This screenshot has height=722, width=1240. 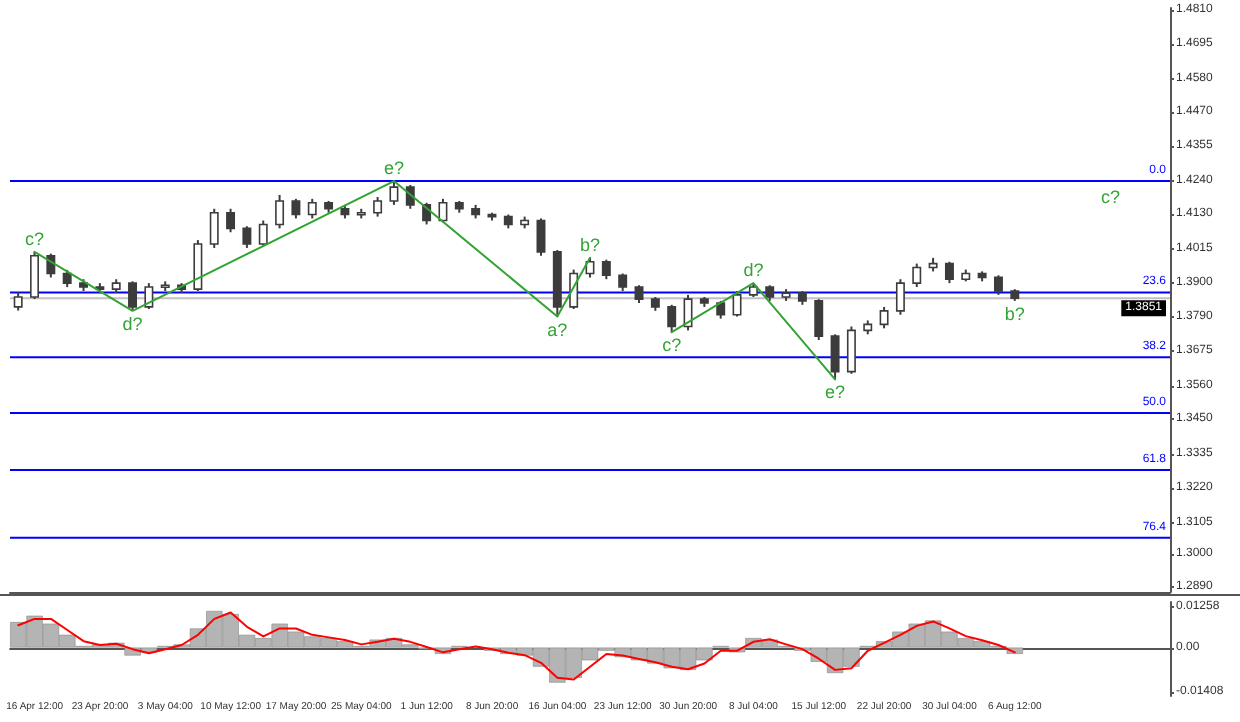 I want to click on annotation: b?, so click(x=1014, y=313).